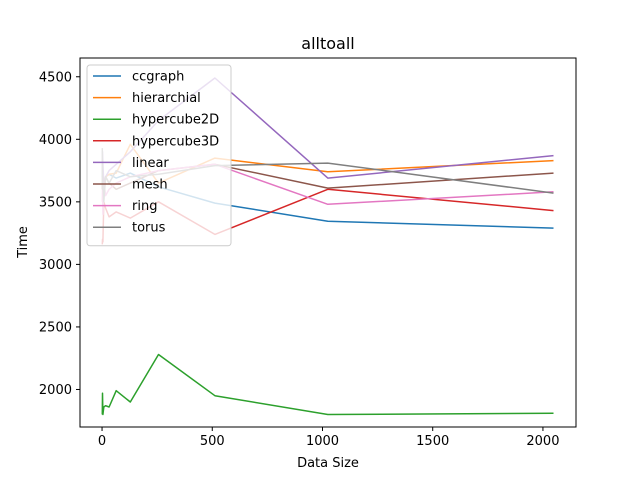 The width and height of the screenshot is (640, 480). Describe the element at coordinates (150, 185) in the screenshot. I see `legend-label-mesh: mesh` at that location.